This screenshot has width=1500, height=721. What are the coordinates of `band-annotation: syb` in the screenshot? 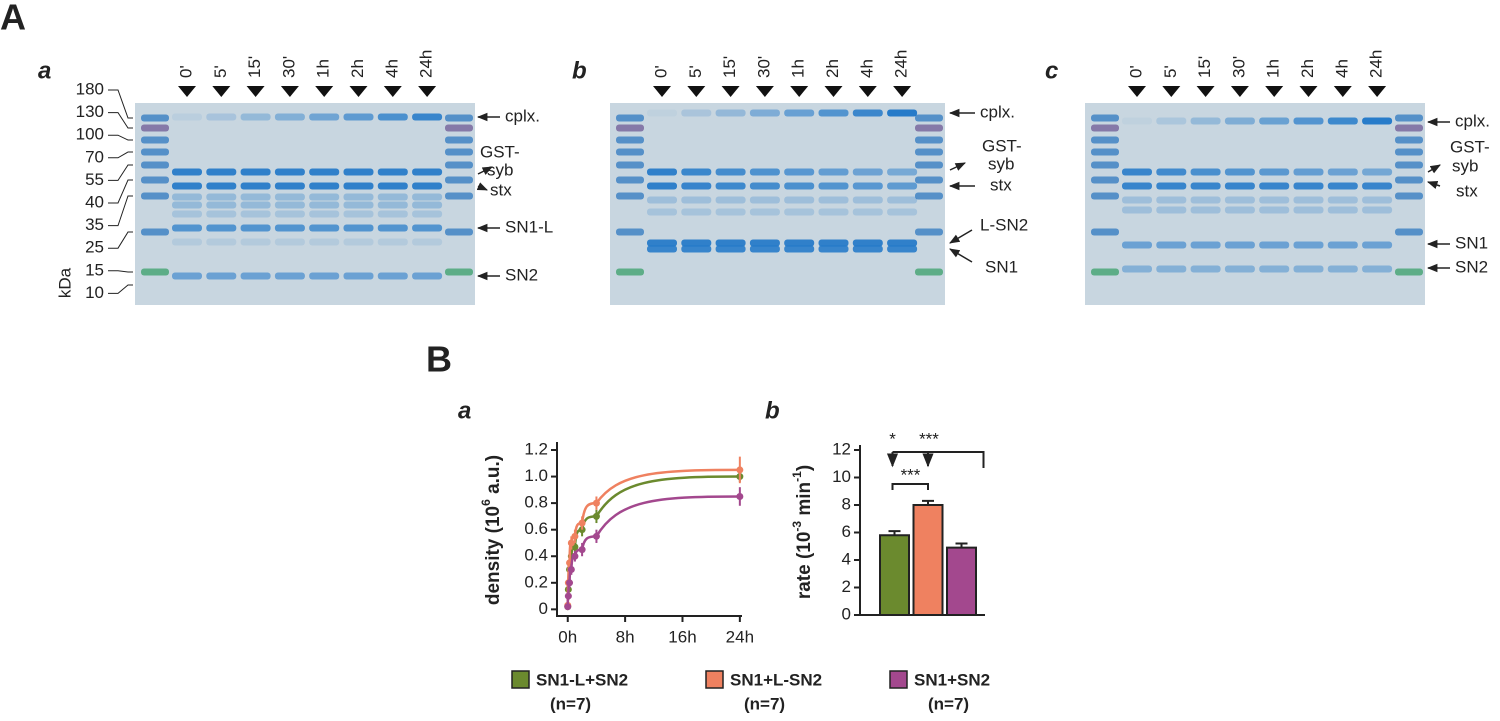 It's located at (1001, 163).